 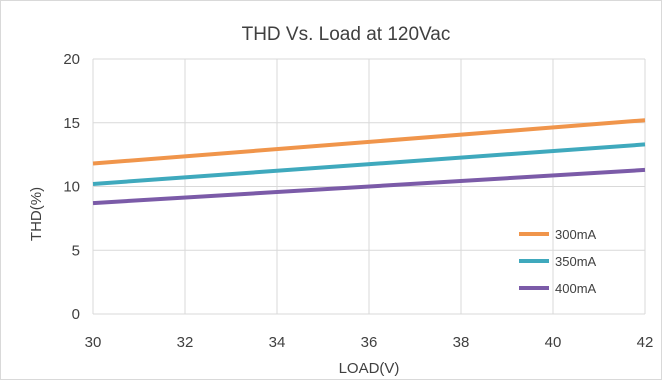 I want to click on legend-label-400ma: 400mA, so click(x=576, y=288).